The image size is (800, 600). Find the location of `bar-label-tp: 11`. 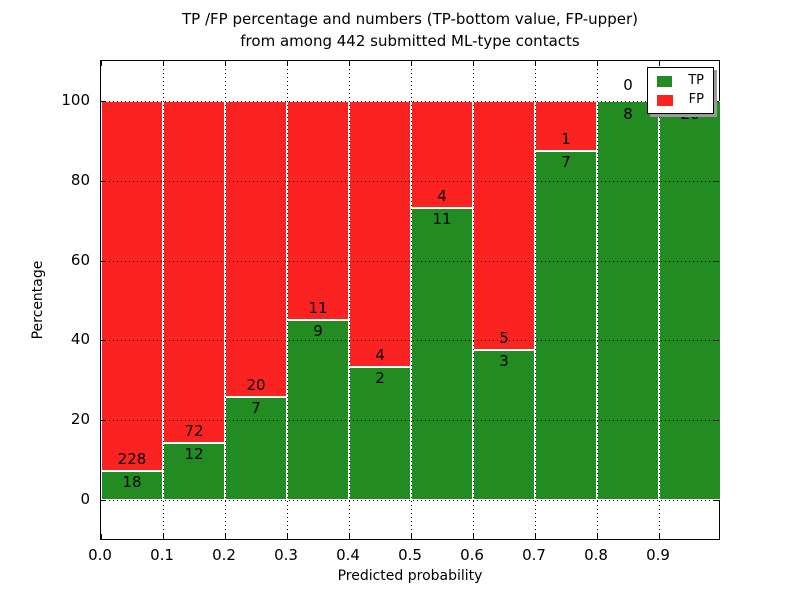

bar-label-tp: 11 is located at coordinates (442, 218).